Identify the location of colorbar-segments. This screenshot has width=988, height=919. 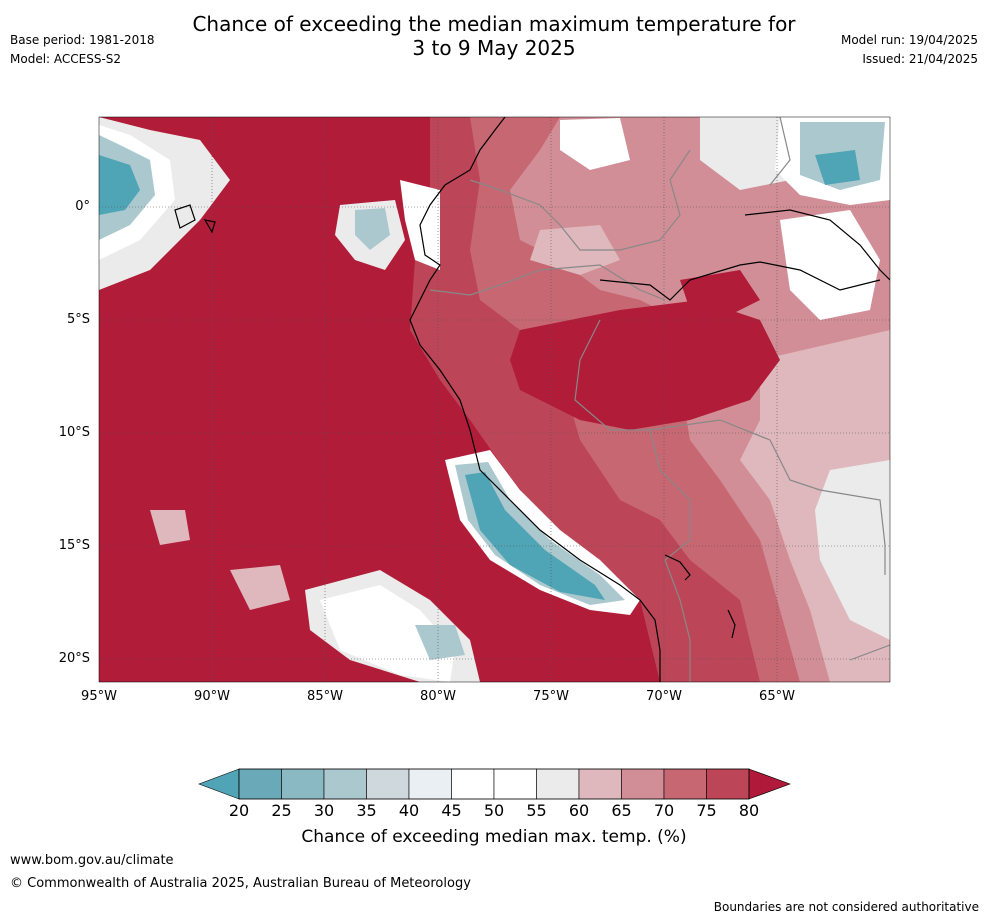
(494, 784).